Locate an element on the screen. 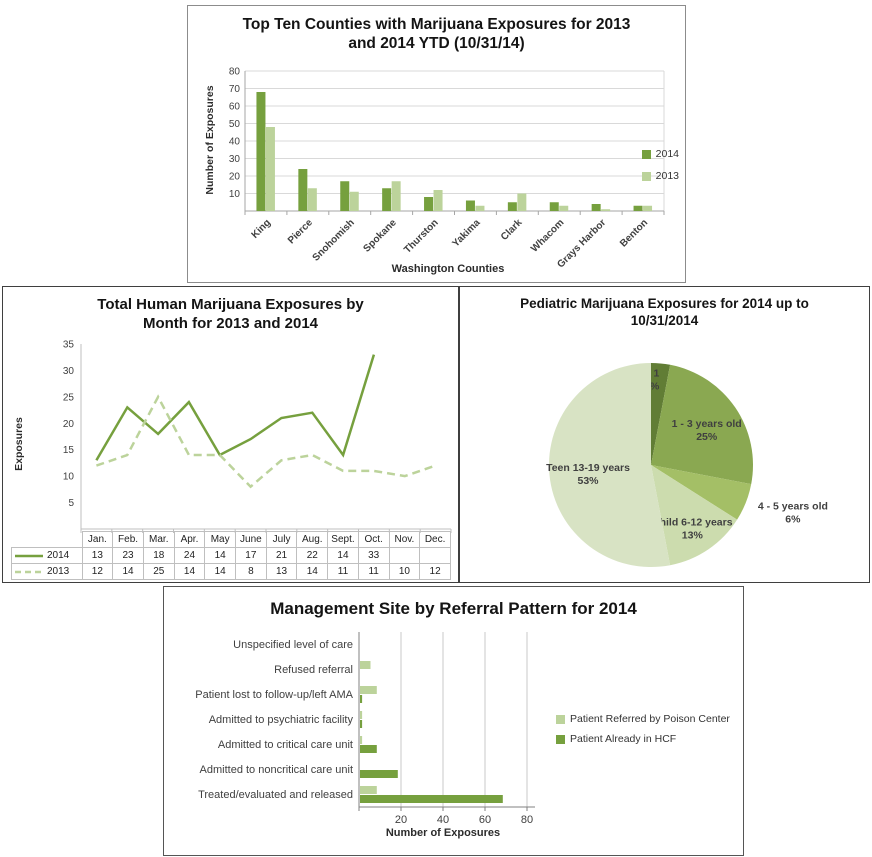 This screenshot has width=872, height=857. category-label: Admitted to critical care unit is located at coordinates (285, 745).